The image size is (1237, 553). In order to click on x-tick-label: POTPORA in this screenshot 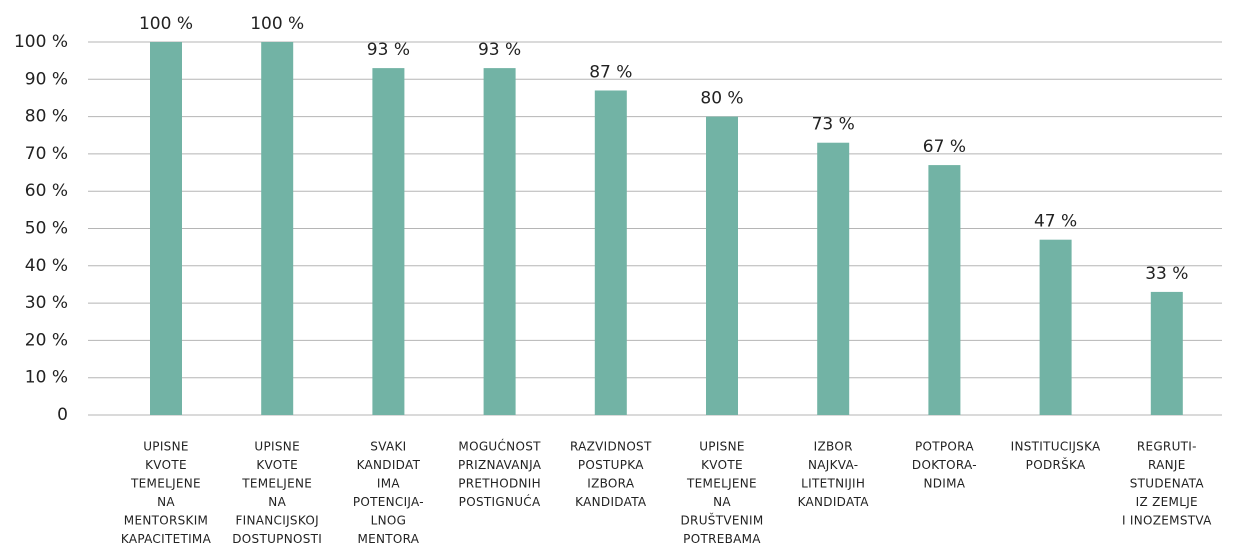, I will do `click(944, 447)`.